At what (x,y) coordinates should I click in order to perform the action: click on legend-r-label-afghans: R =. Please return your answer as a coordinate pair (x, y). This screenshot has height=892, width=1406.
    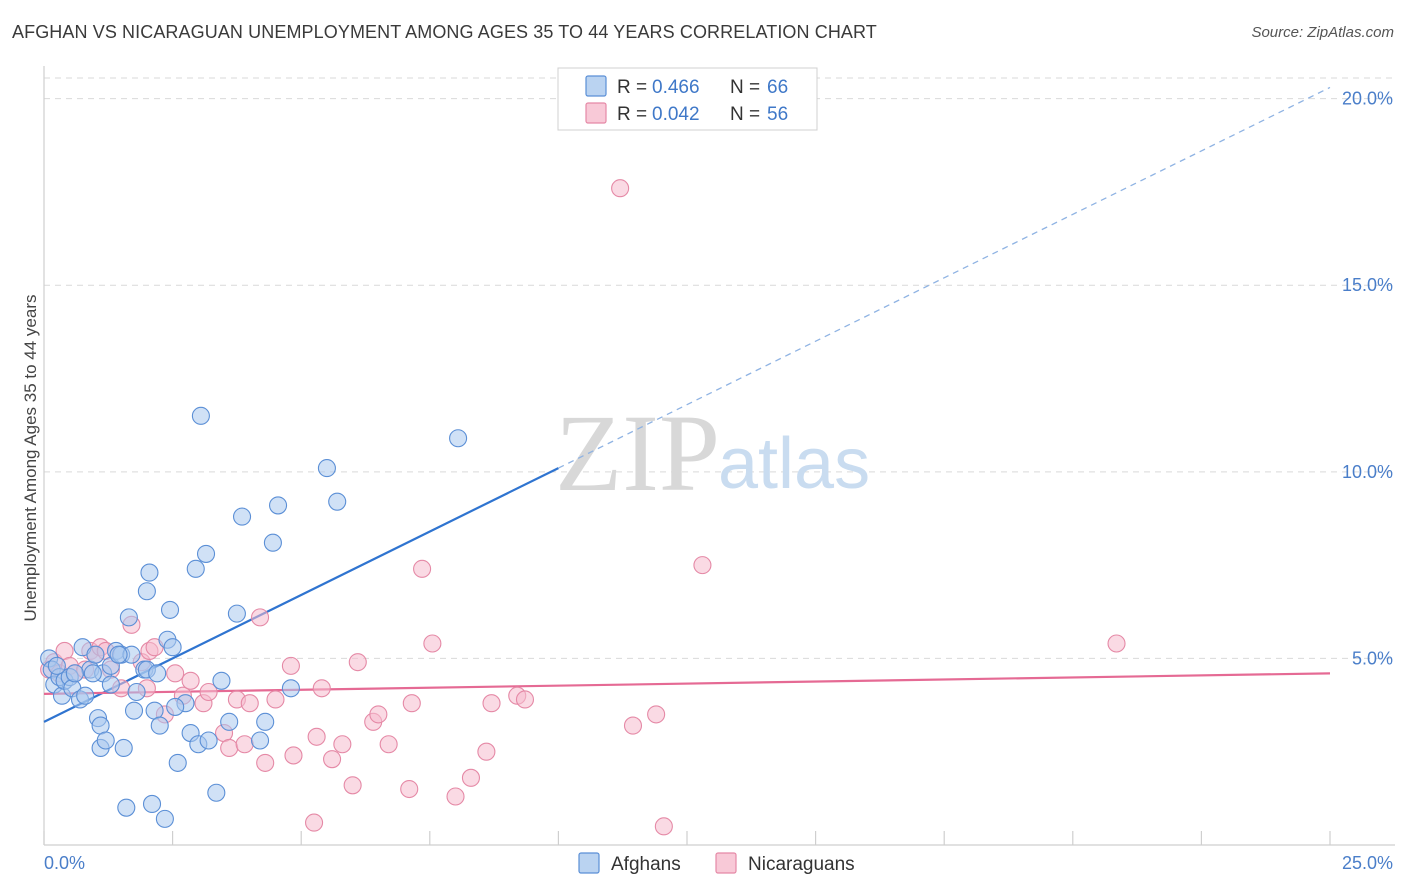
    Looking at the image, I should click on (632, 87).